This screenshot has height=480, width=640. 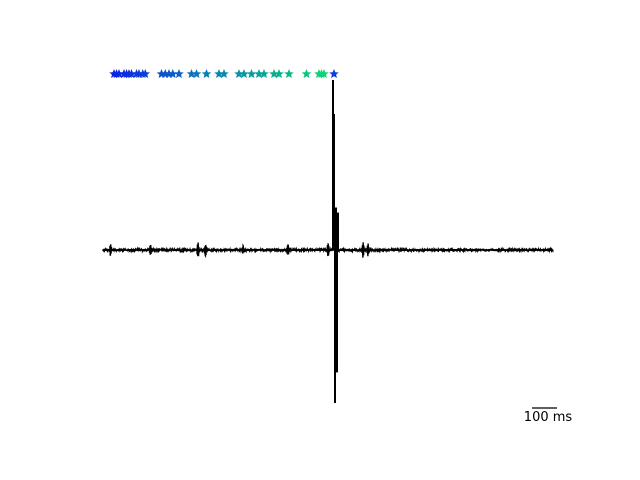 I want to click on marker-layer, so click(x=224, y=74).